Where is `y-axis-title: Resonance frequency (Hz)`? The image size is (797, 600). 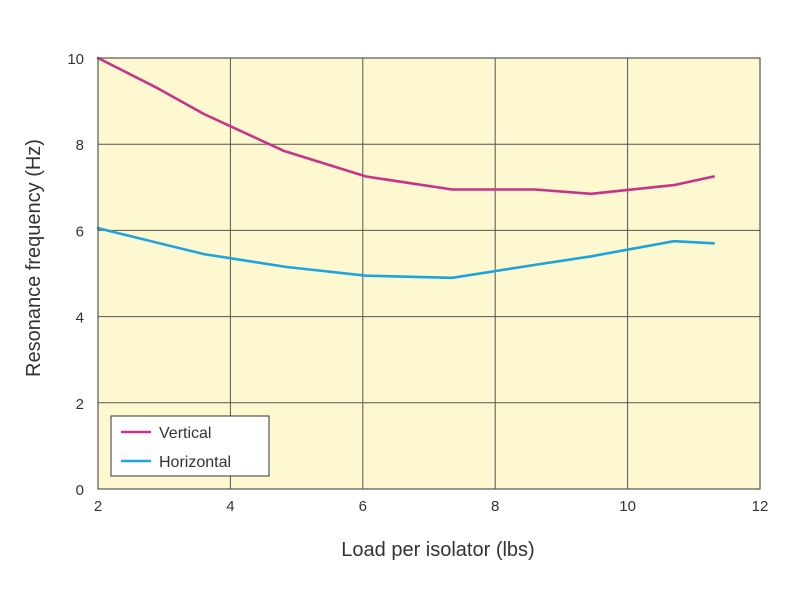 y-axis-title: Resonance frequency (Hz) is located at coordinates (34, 258).